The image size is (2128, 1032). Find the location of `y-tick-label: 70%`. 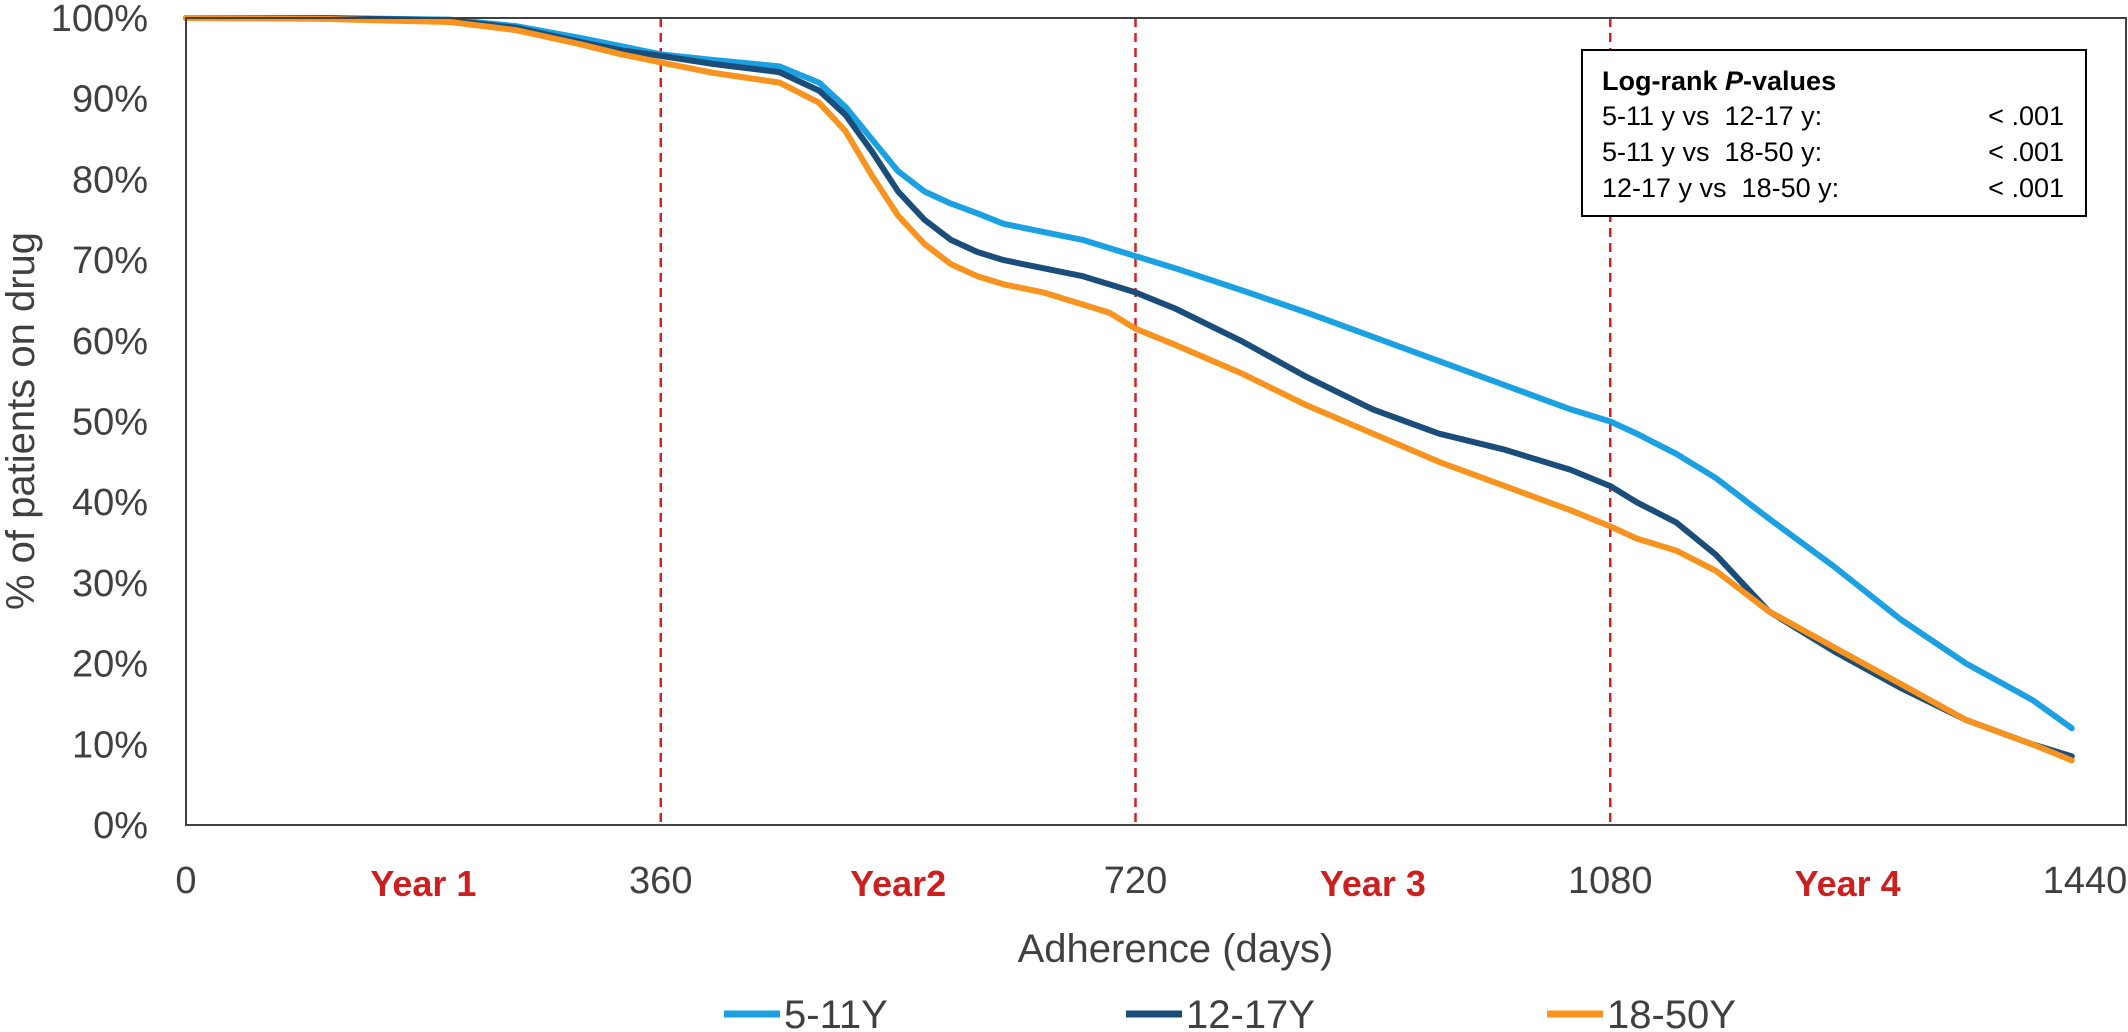

y-tick-label: 70% is located at coordinates (110, 261).